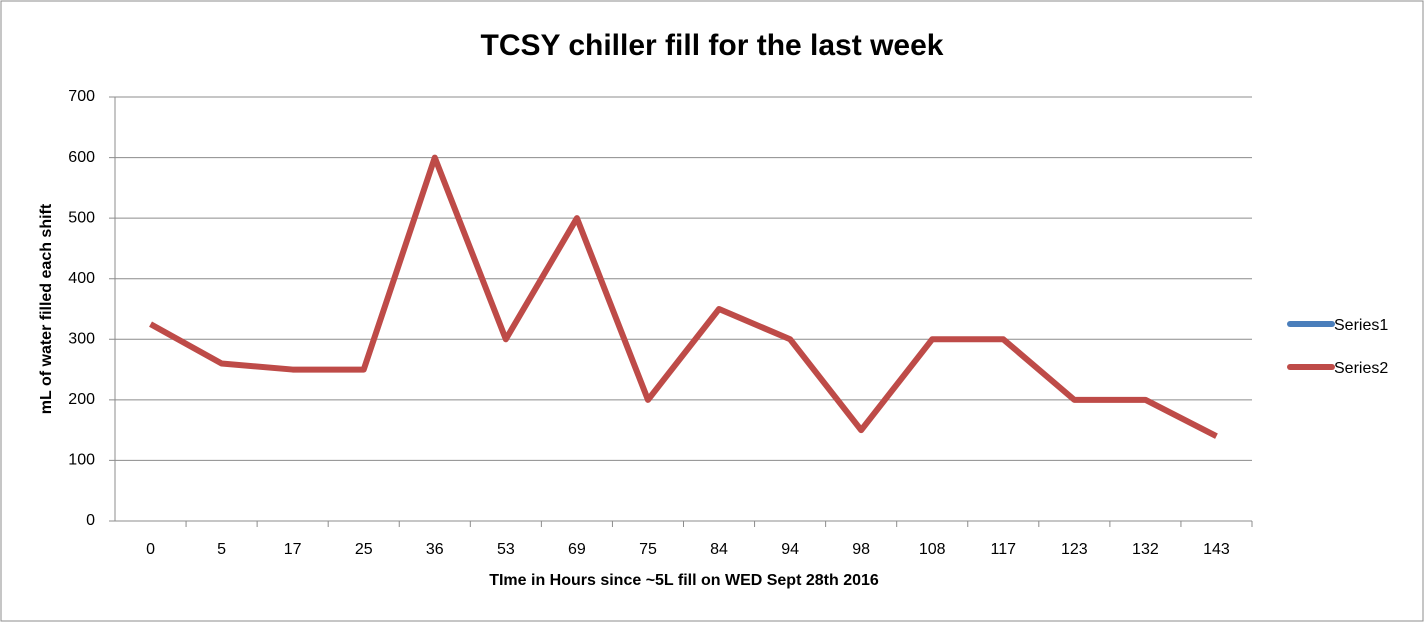 Image resolution: width=1425 pixels, height=623 pixels. I want to click on legend-label: Series1, so click(1361, 325).